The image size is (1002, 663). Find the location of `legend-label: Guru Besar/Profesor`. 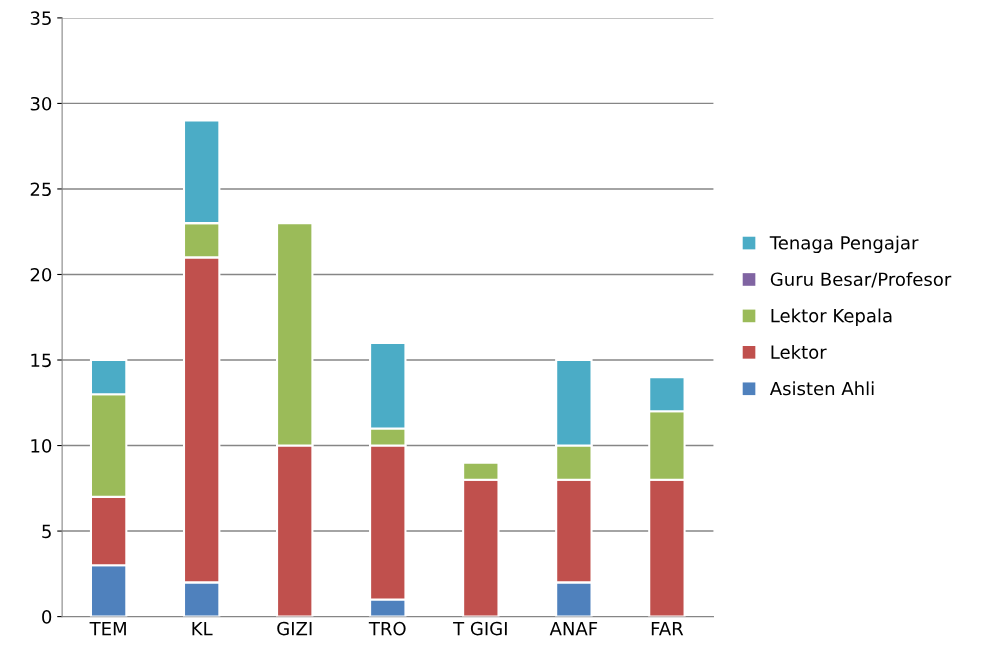

legend-label: Guru Besar/Profesor is located at coordinates (861, 280).